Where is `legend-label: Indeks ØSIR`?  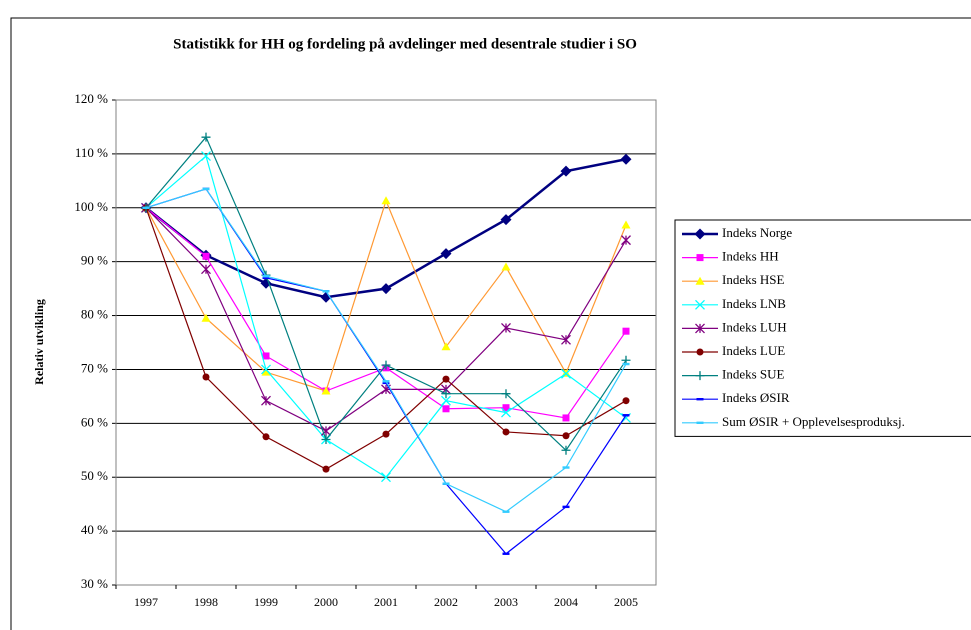
legend-label: Indeks ØSIR is located at coordinates (756, 397).